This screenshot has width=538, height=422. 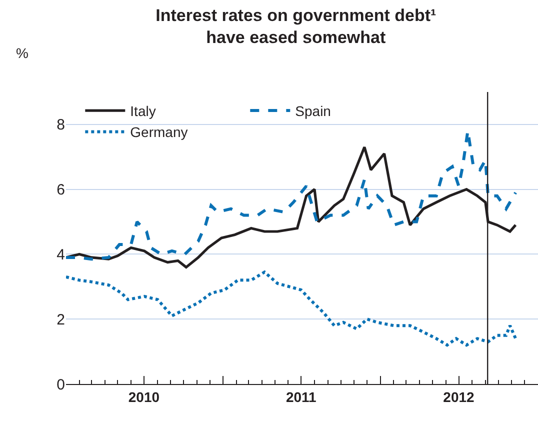 I want to click on y-tick-label: 8, so click(x=60, y=125).